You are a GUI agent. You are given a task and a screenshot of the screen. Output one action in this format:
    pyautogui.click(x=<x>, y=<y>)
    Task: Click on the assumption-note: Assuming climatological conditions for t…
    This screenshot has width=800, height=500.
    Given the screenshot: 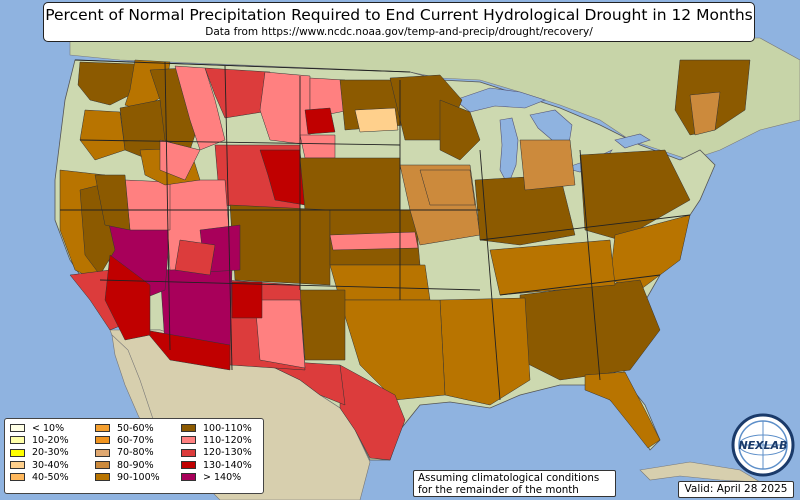 What is the action you would take?
    pyautogui.click(x=514, y=483)
    